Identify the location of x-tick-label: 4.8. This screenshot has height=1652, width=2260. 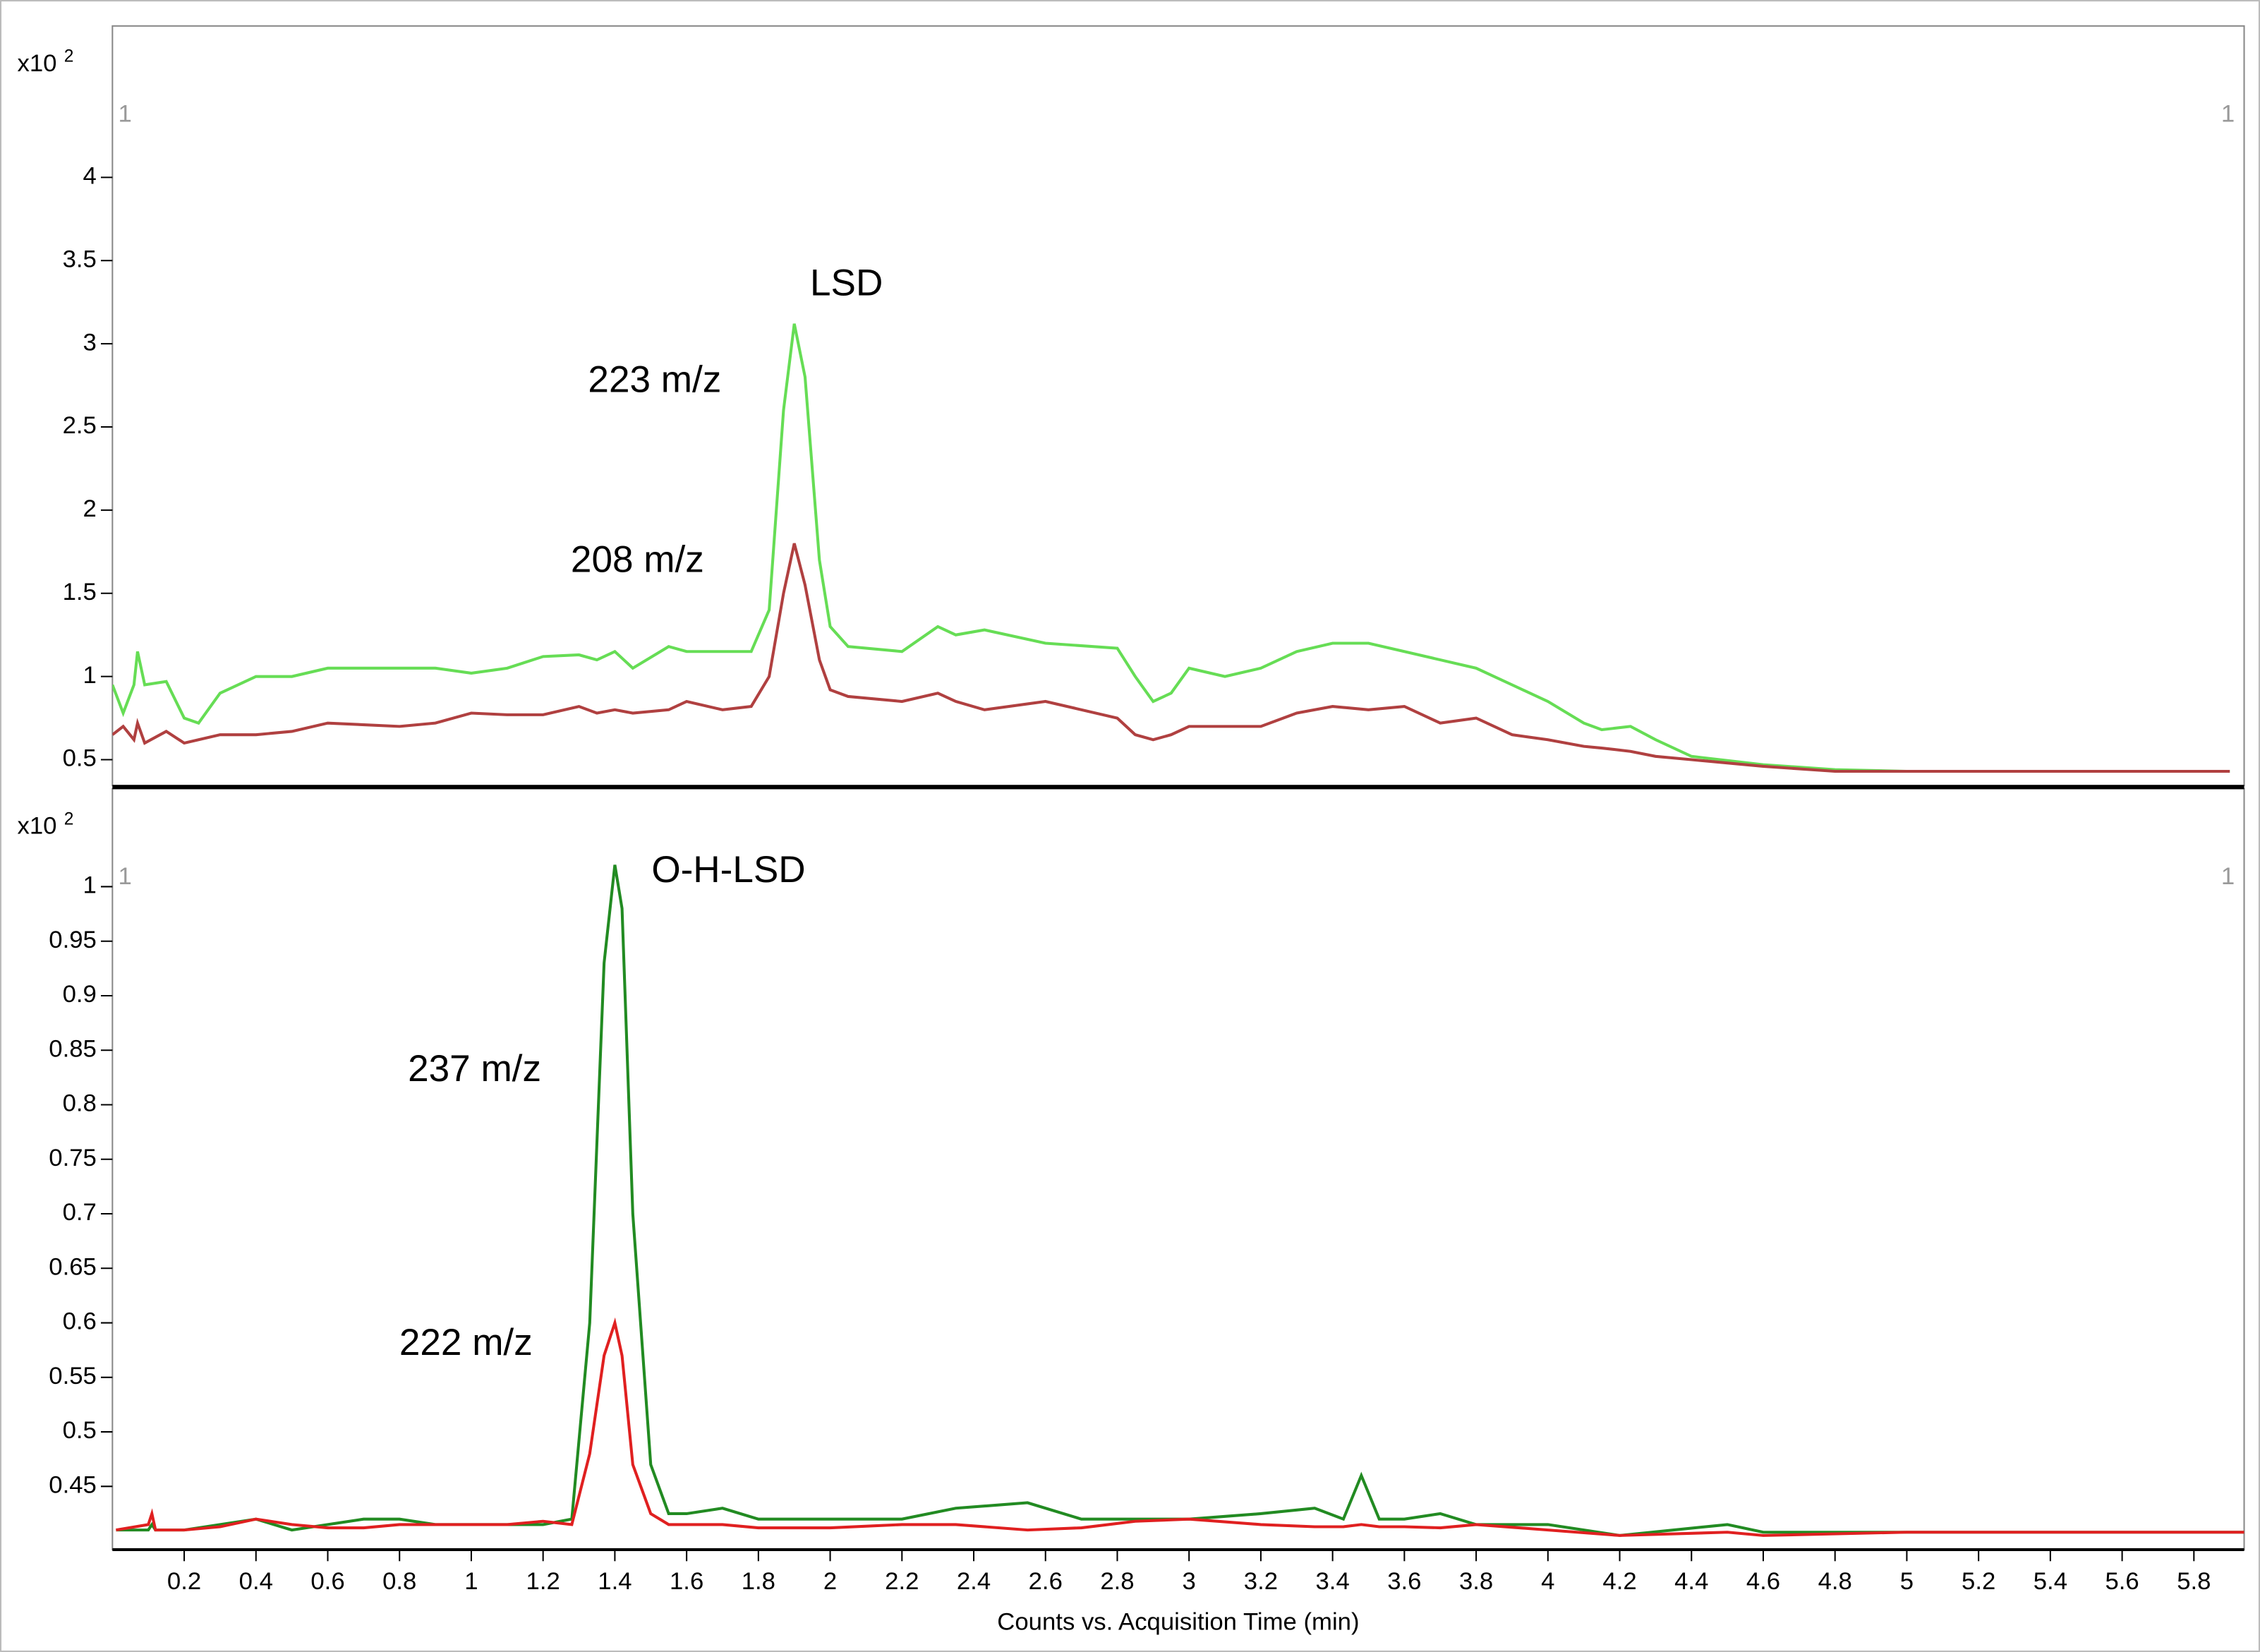
(1835, 1582).